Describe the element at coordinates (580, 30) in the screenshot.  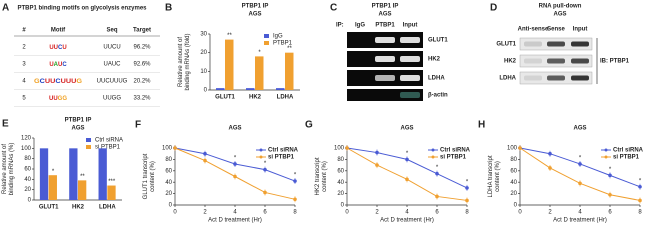
I see `lane-label: Input` at that location.